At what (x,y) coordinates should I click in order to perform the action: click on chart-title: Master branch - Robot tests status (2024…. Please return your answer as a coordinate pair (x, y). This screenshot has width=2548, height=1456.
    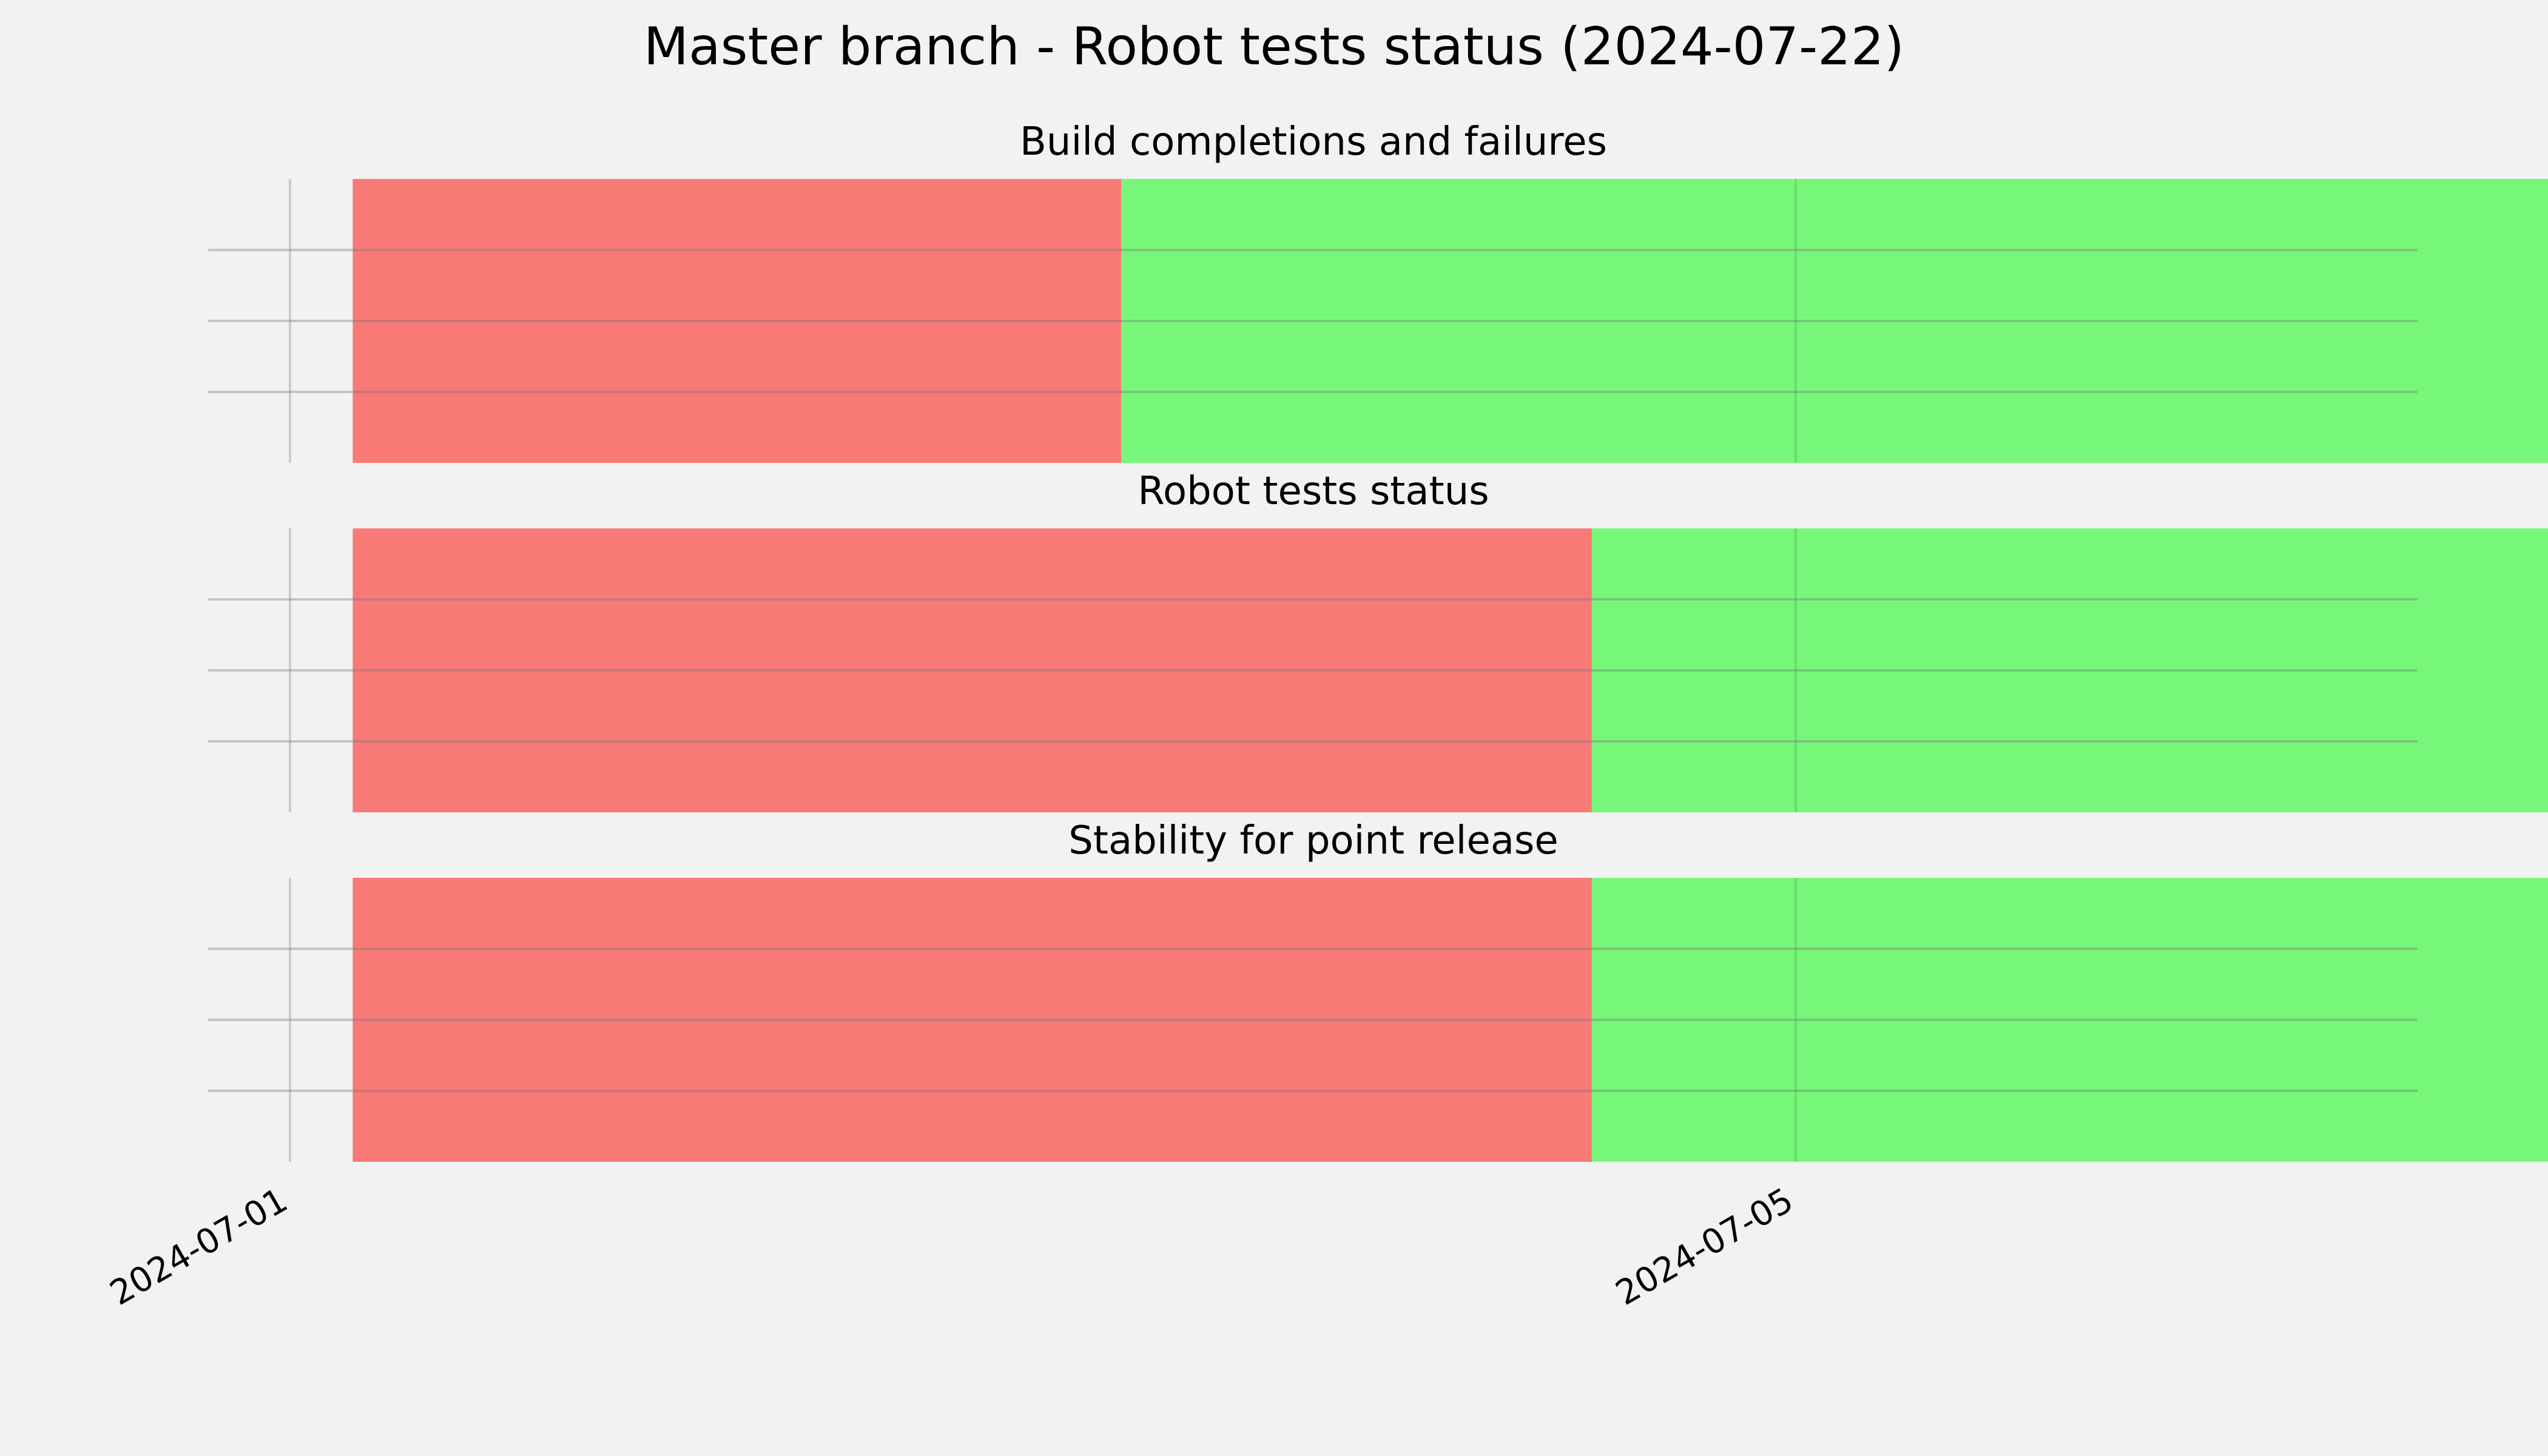
    Looking at the image, I should click on (1274, 46).